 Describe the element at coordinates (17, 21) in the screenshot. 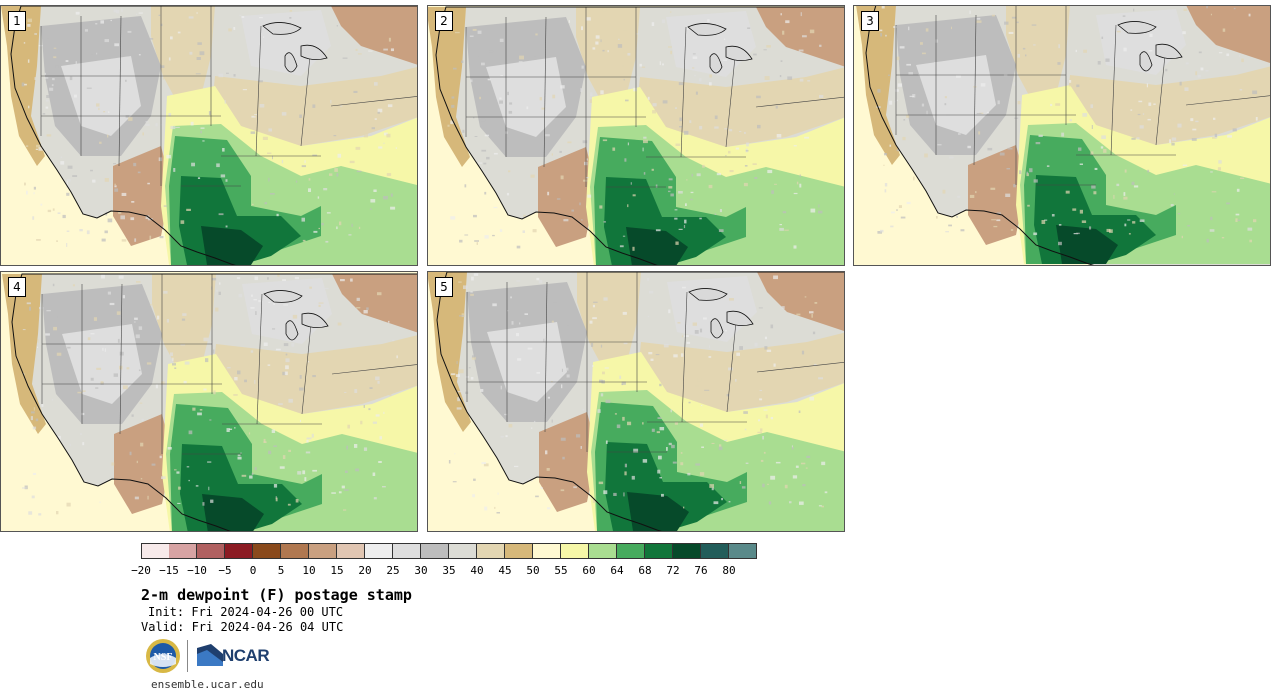

I see `panel-number: 1` at that location.